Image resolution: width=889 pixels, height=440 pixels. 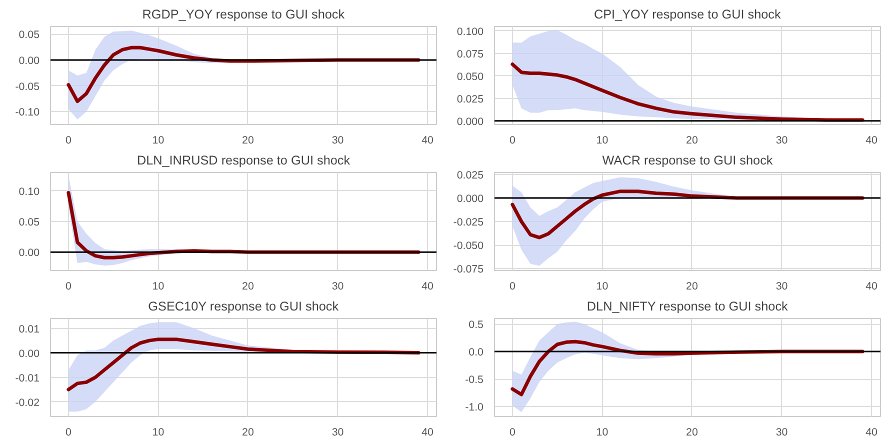 I want to click on y-tick-label: -0.050, so click(x=468, y=246).